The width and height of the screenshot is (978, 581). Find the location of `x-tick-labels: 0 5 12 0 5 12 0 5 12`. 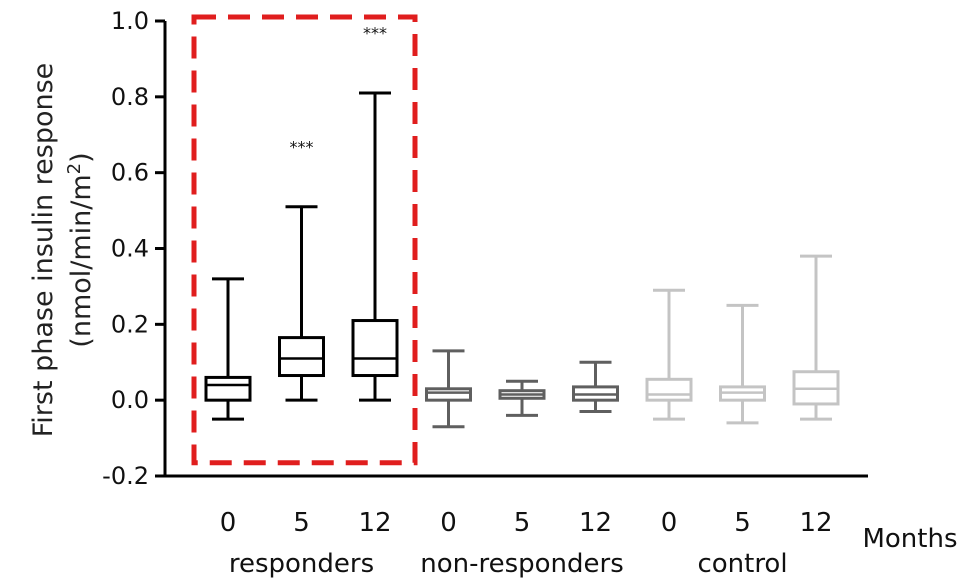

x-tick-labels: 0 5 12 0 5 12 0 5 12 is located at coordinates (526, 523).